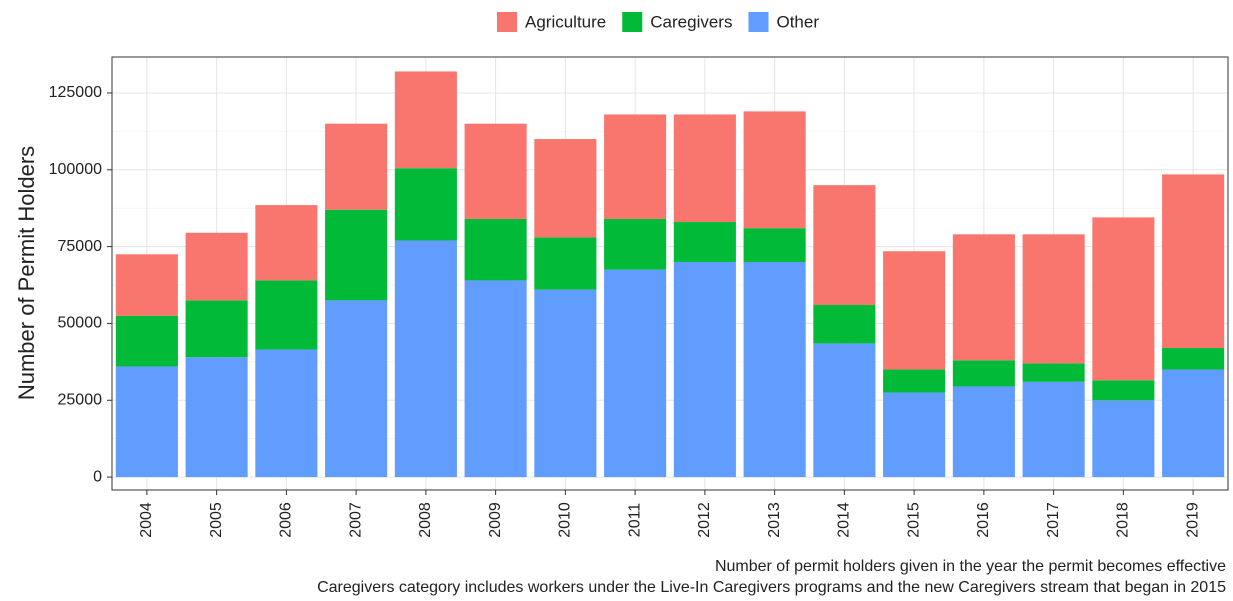  I want to click on x-tick-label: 2015, so click(913, 520).